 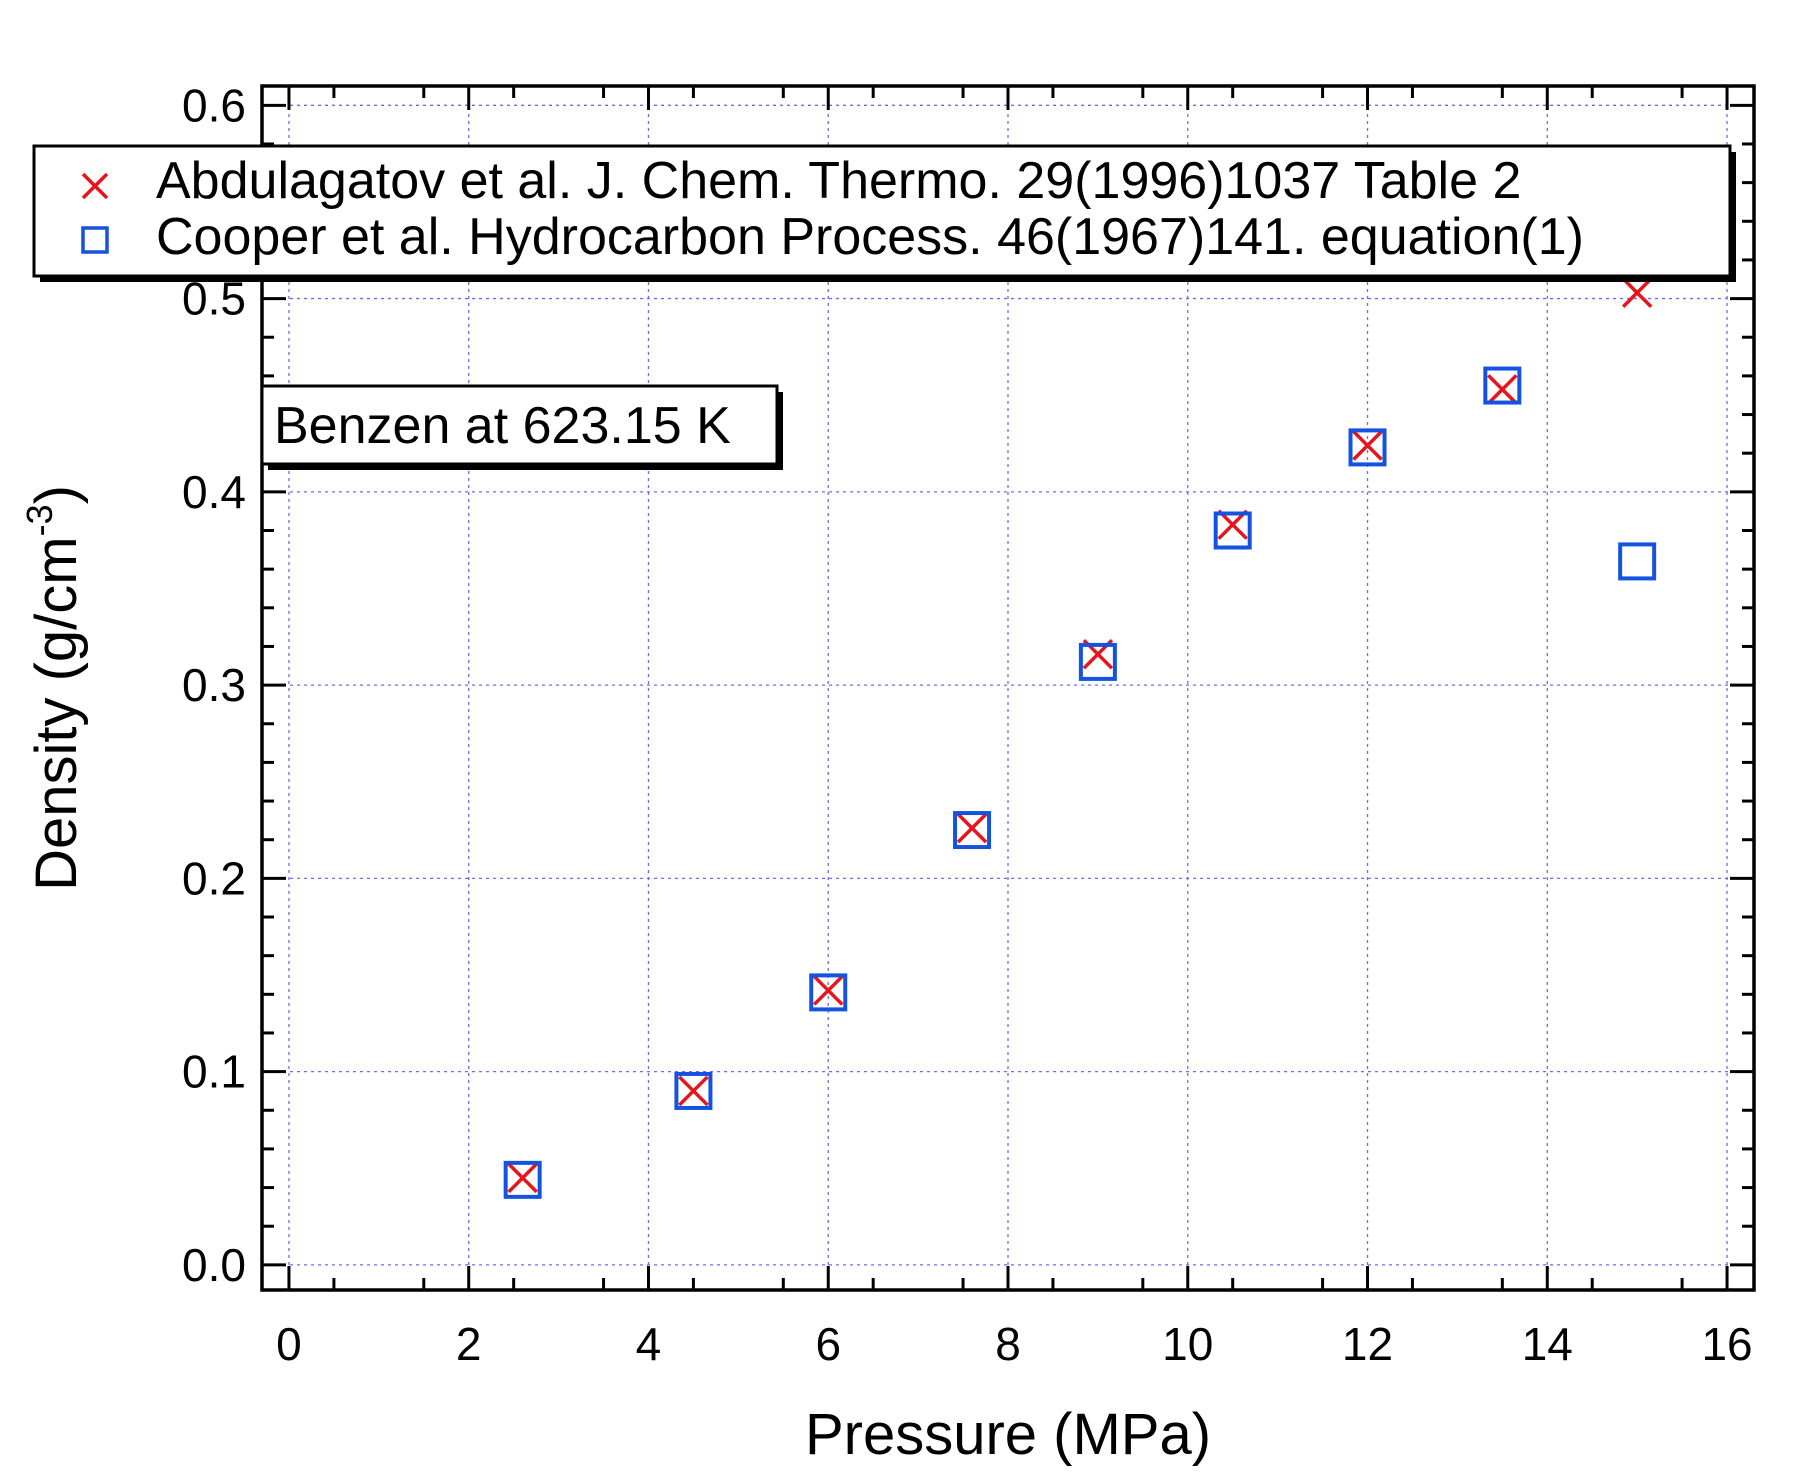 What do you see at coordinates (56, 494) in the screenshot?
I see `y-axis-title-suffix: )` at bounding box center [56, 494].